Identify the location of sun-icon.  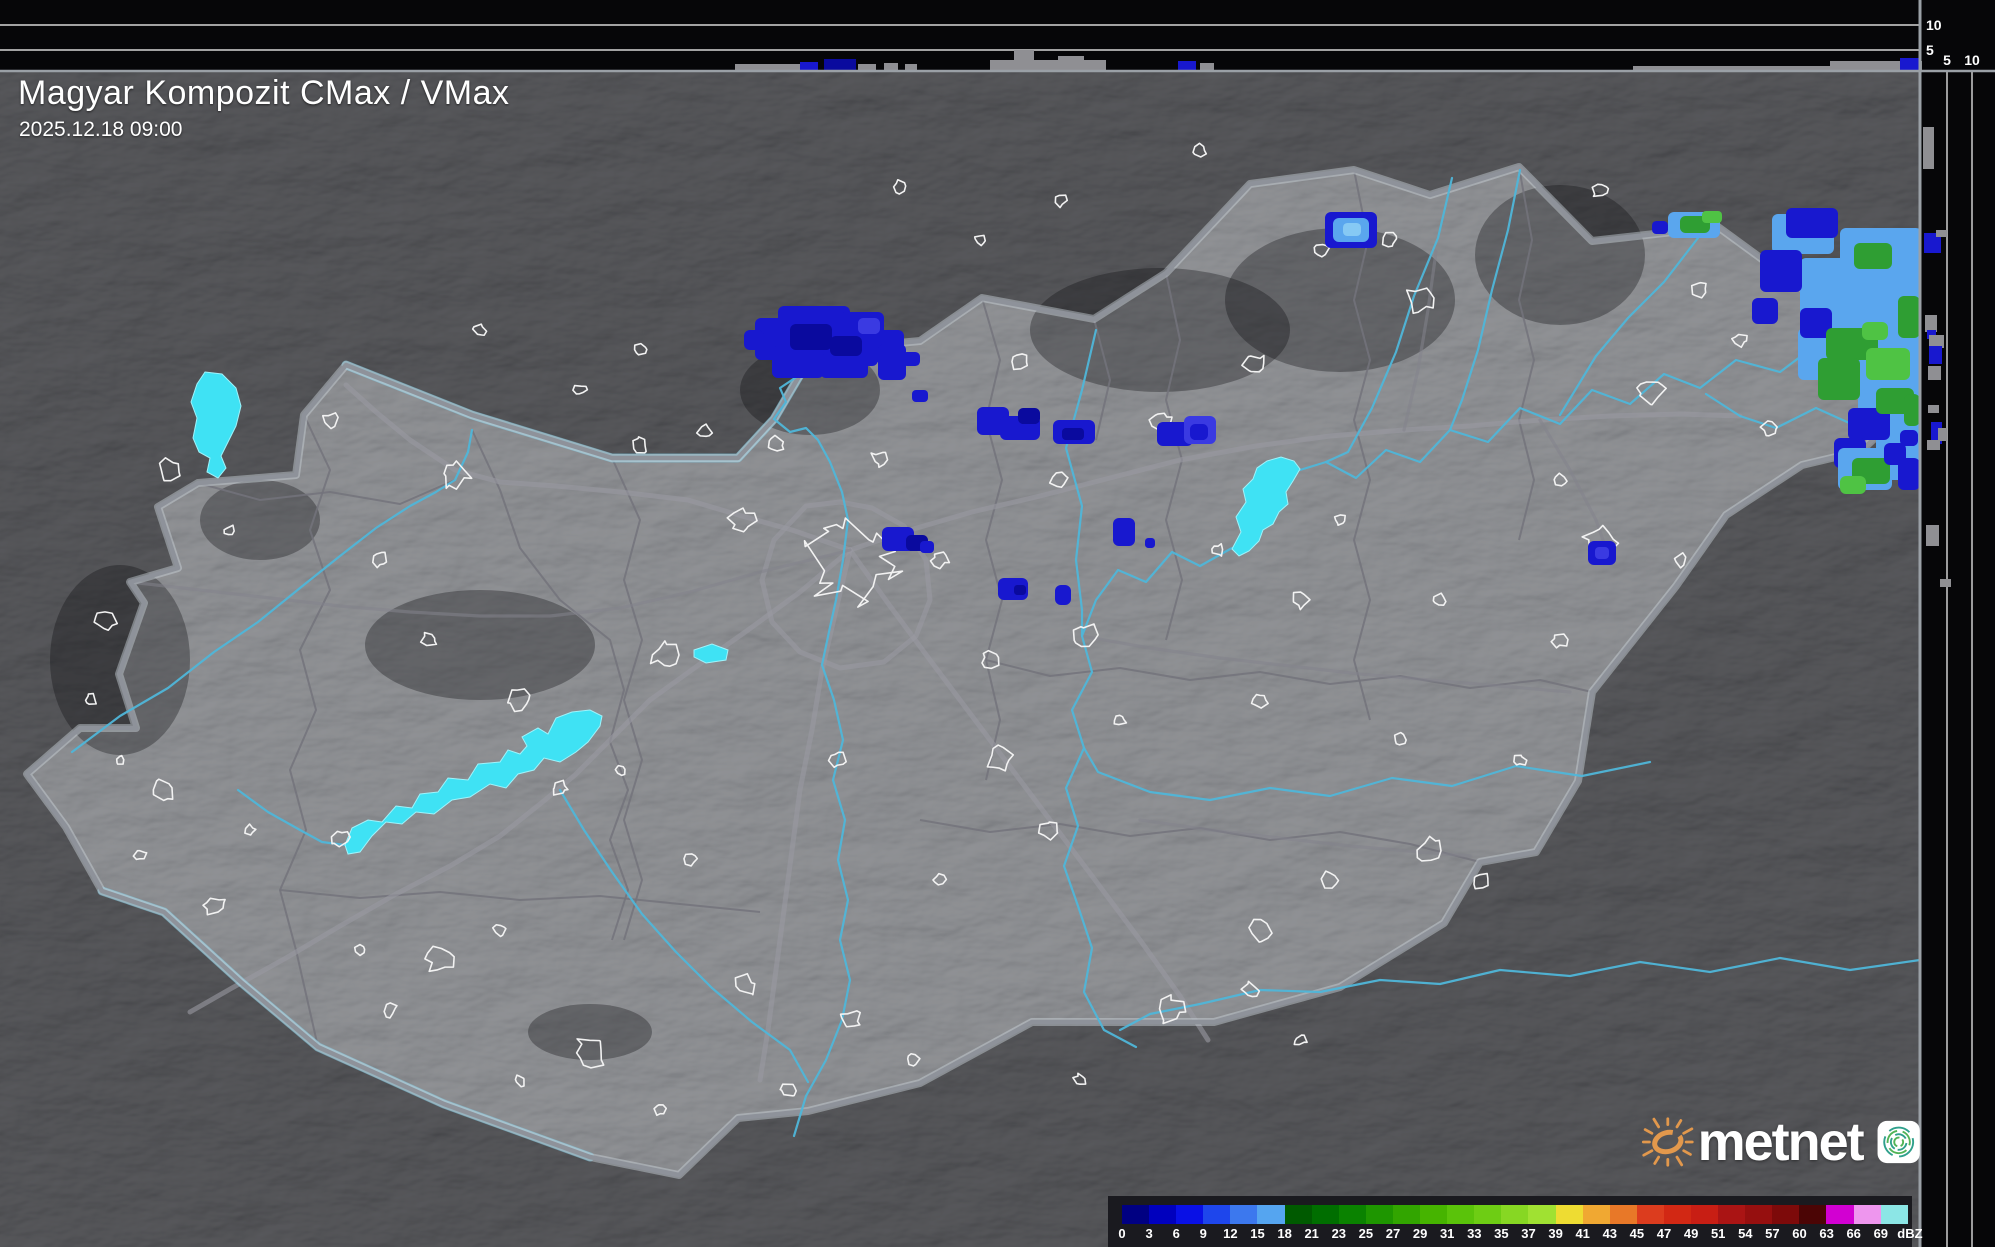
(1667, 1142).